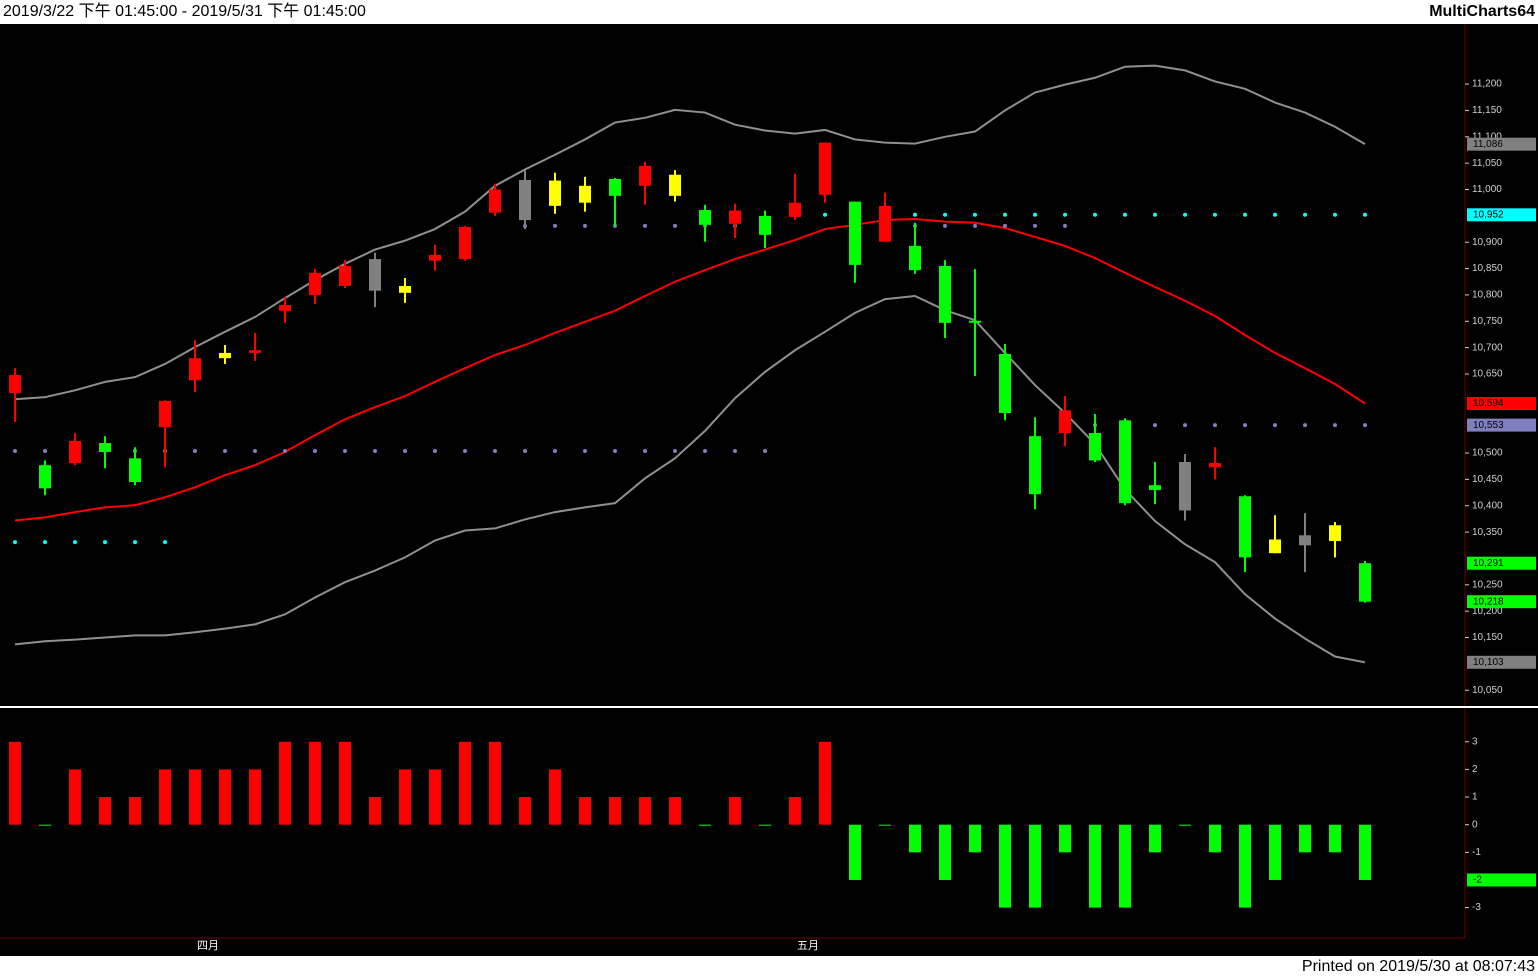  I want to click on y-tick-label: 10,150, so click(1487, 637).